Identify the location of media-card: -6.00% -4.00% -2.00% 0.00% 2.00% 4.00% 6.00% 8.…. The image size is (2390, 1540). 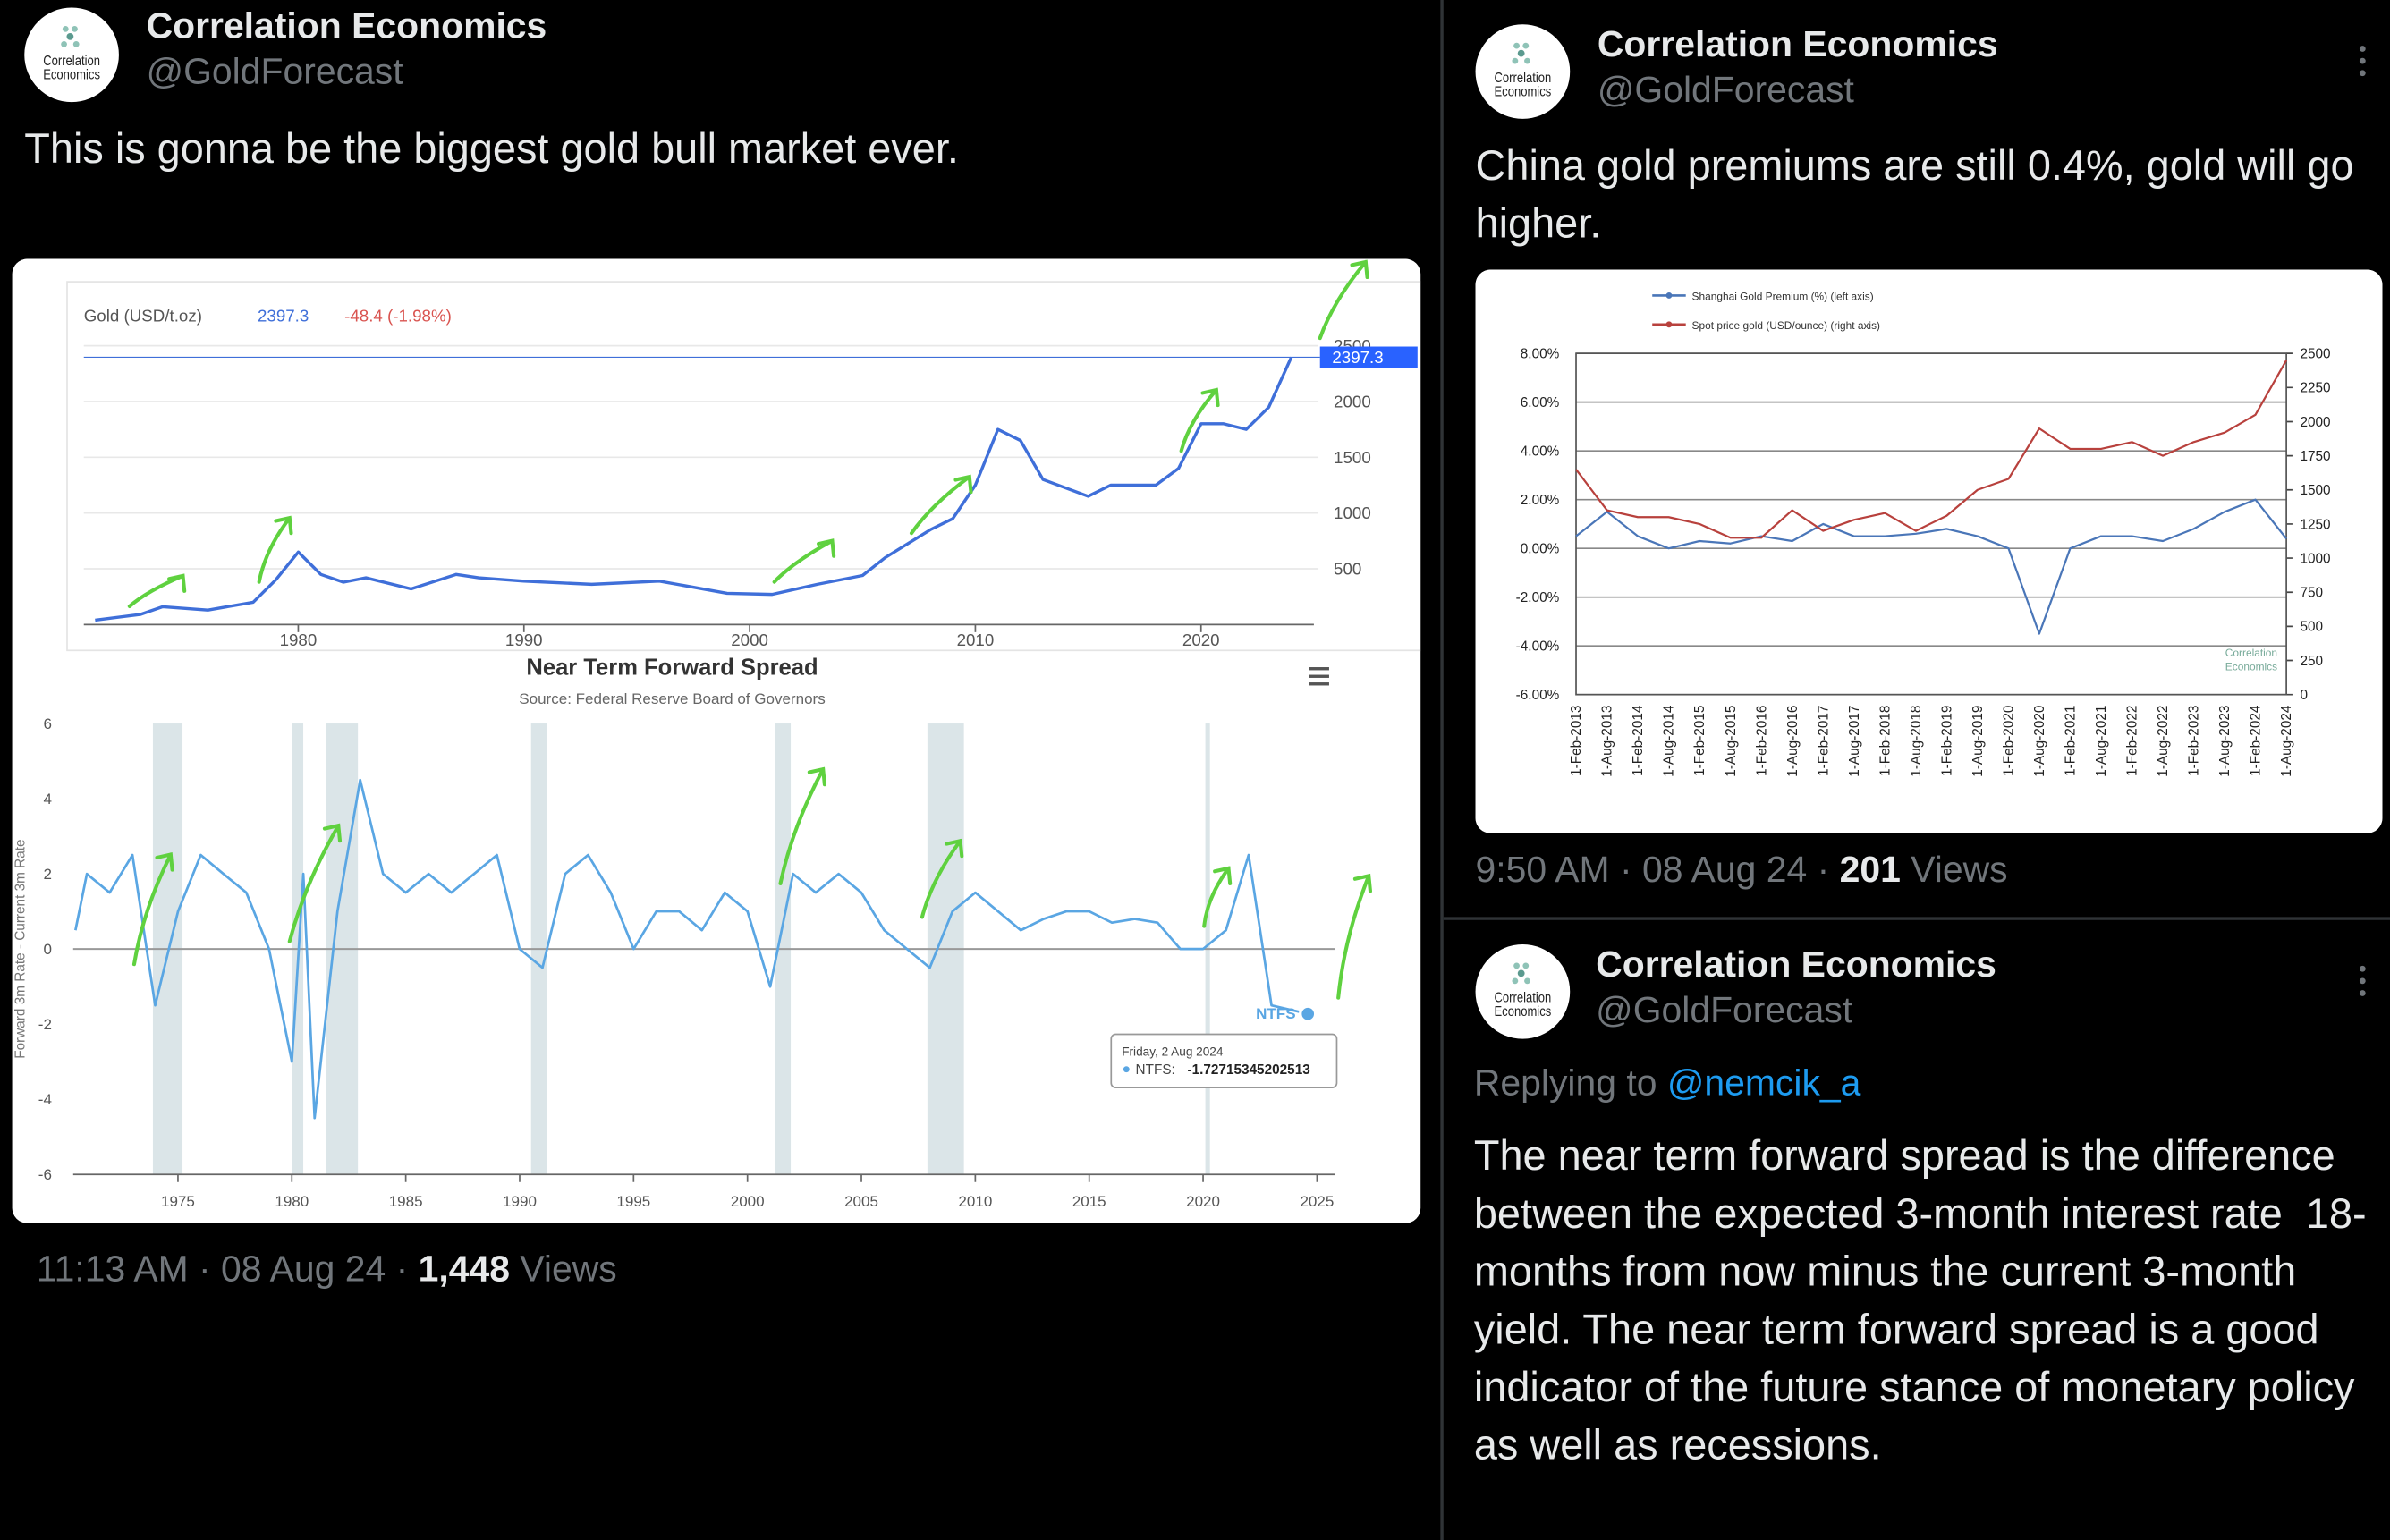
(1929, 551).